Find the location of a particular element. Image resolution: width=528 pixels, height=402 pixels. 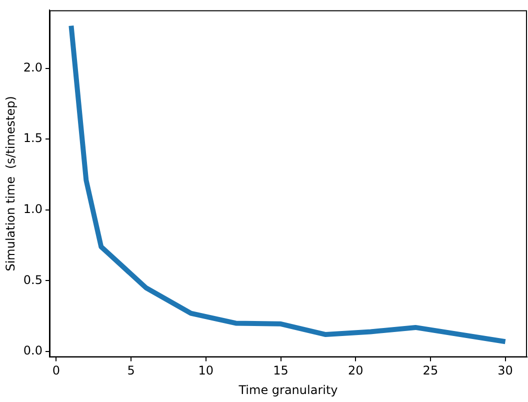

y-tick-label: 0.5 is located at coordinates (32, 279).